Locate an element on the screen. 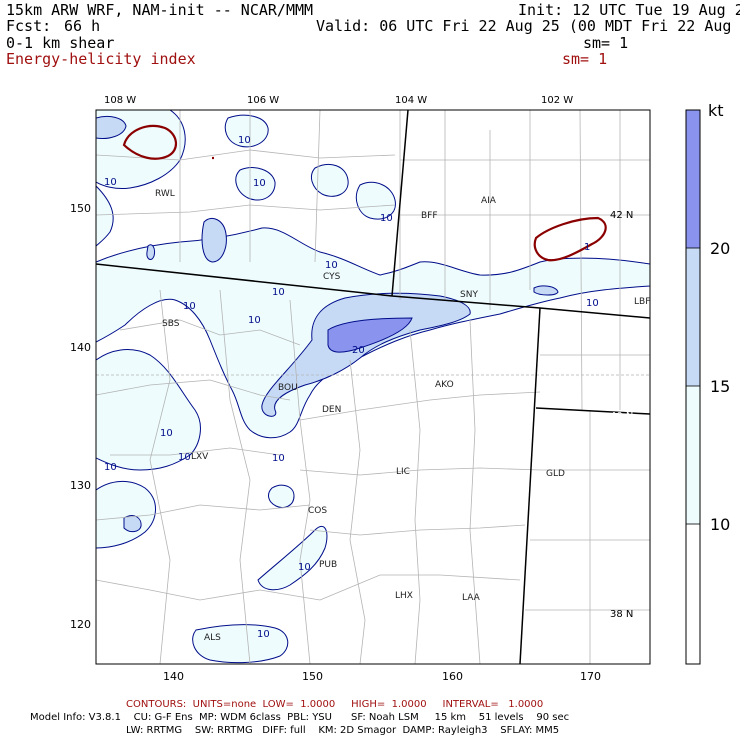 This screenshot has height=740, width=740. city-label: LIC is located at coordinates (403, 472).